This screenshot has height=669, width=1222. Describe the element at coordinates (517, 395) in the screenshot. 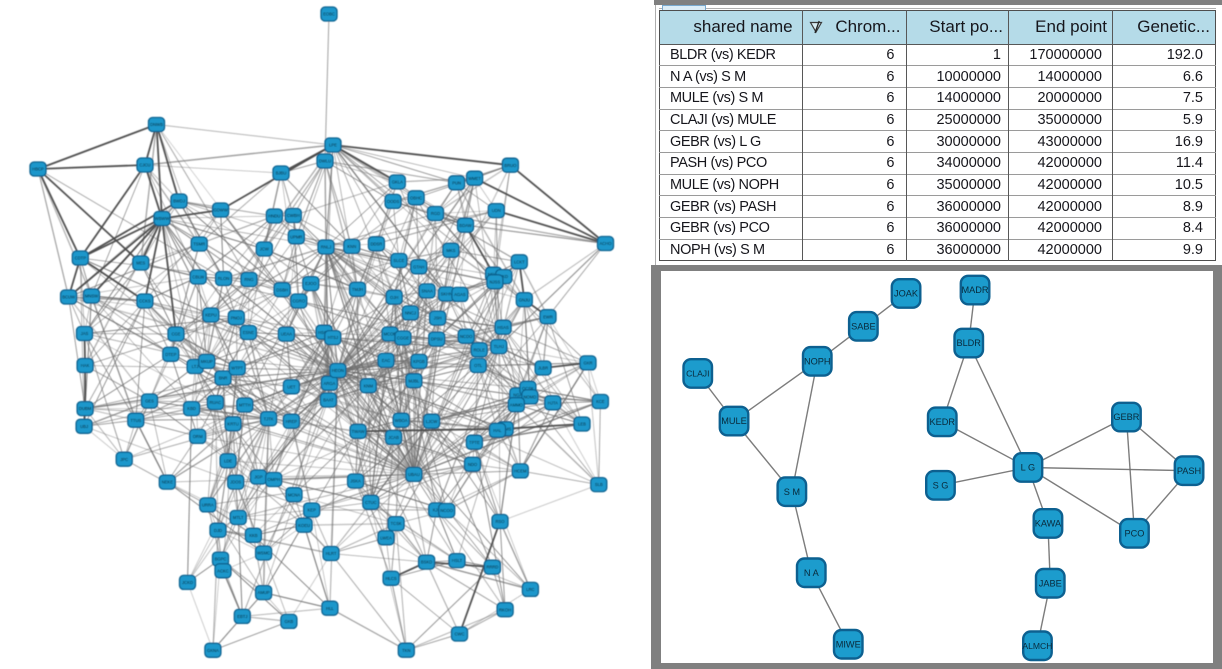

I see `svg-text: NGA` at that location.